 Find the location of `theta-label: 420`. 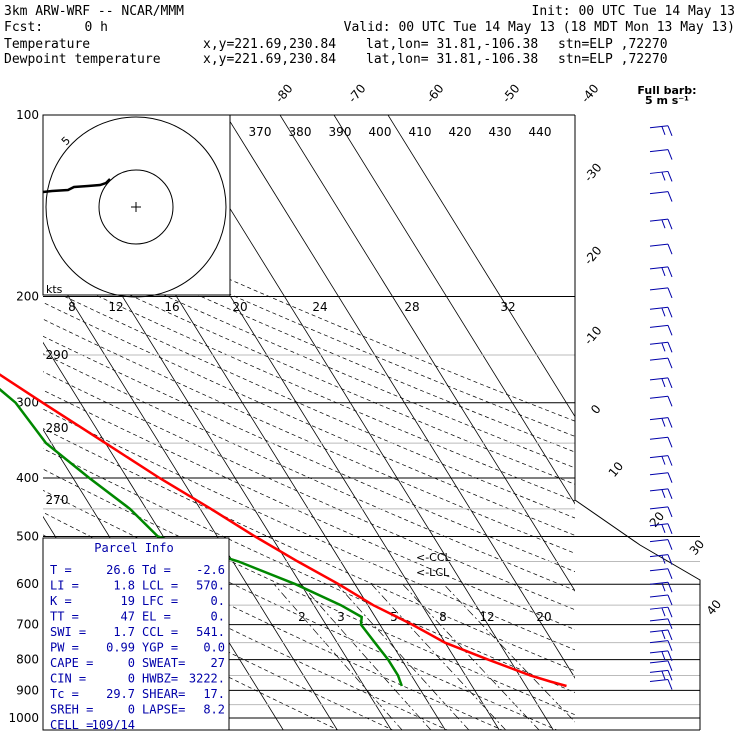

theta-label: 420 is located at coordinates (460, 132).